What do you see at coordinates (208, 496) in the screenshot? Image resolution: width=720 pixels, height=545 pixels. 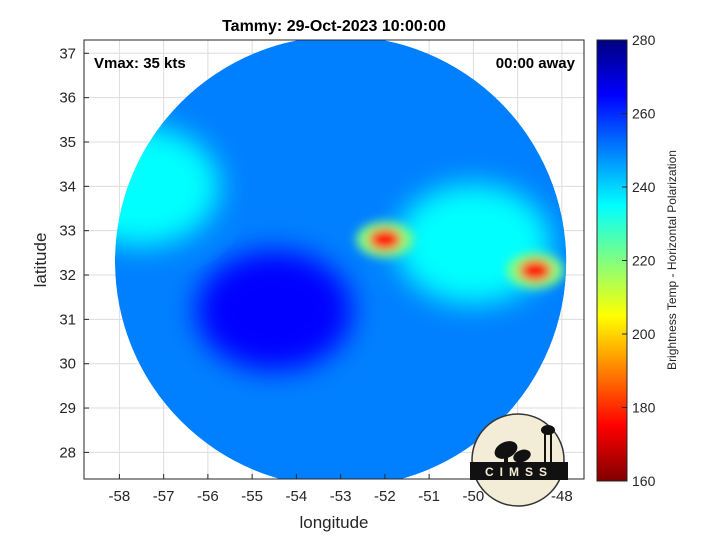 I see `x-tick-label: -56` at bounding box center [208, 496].